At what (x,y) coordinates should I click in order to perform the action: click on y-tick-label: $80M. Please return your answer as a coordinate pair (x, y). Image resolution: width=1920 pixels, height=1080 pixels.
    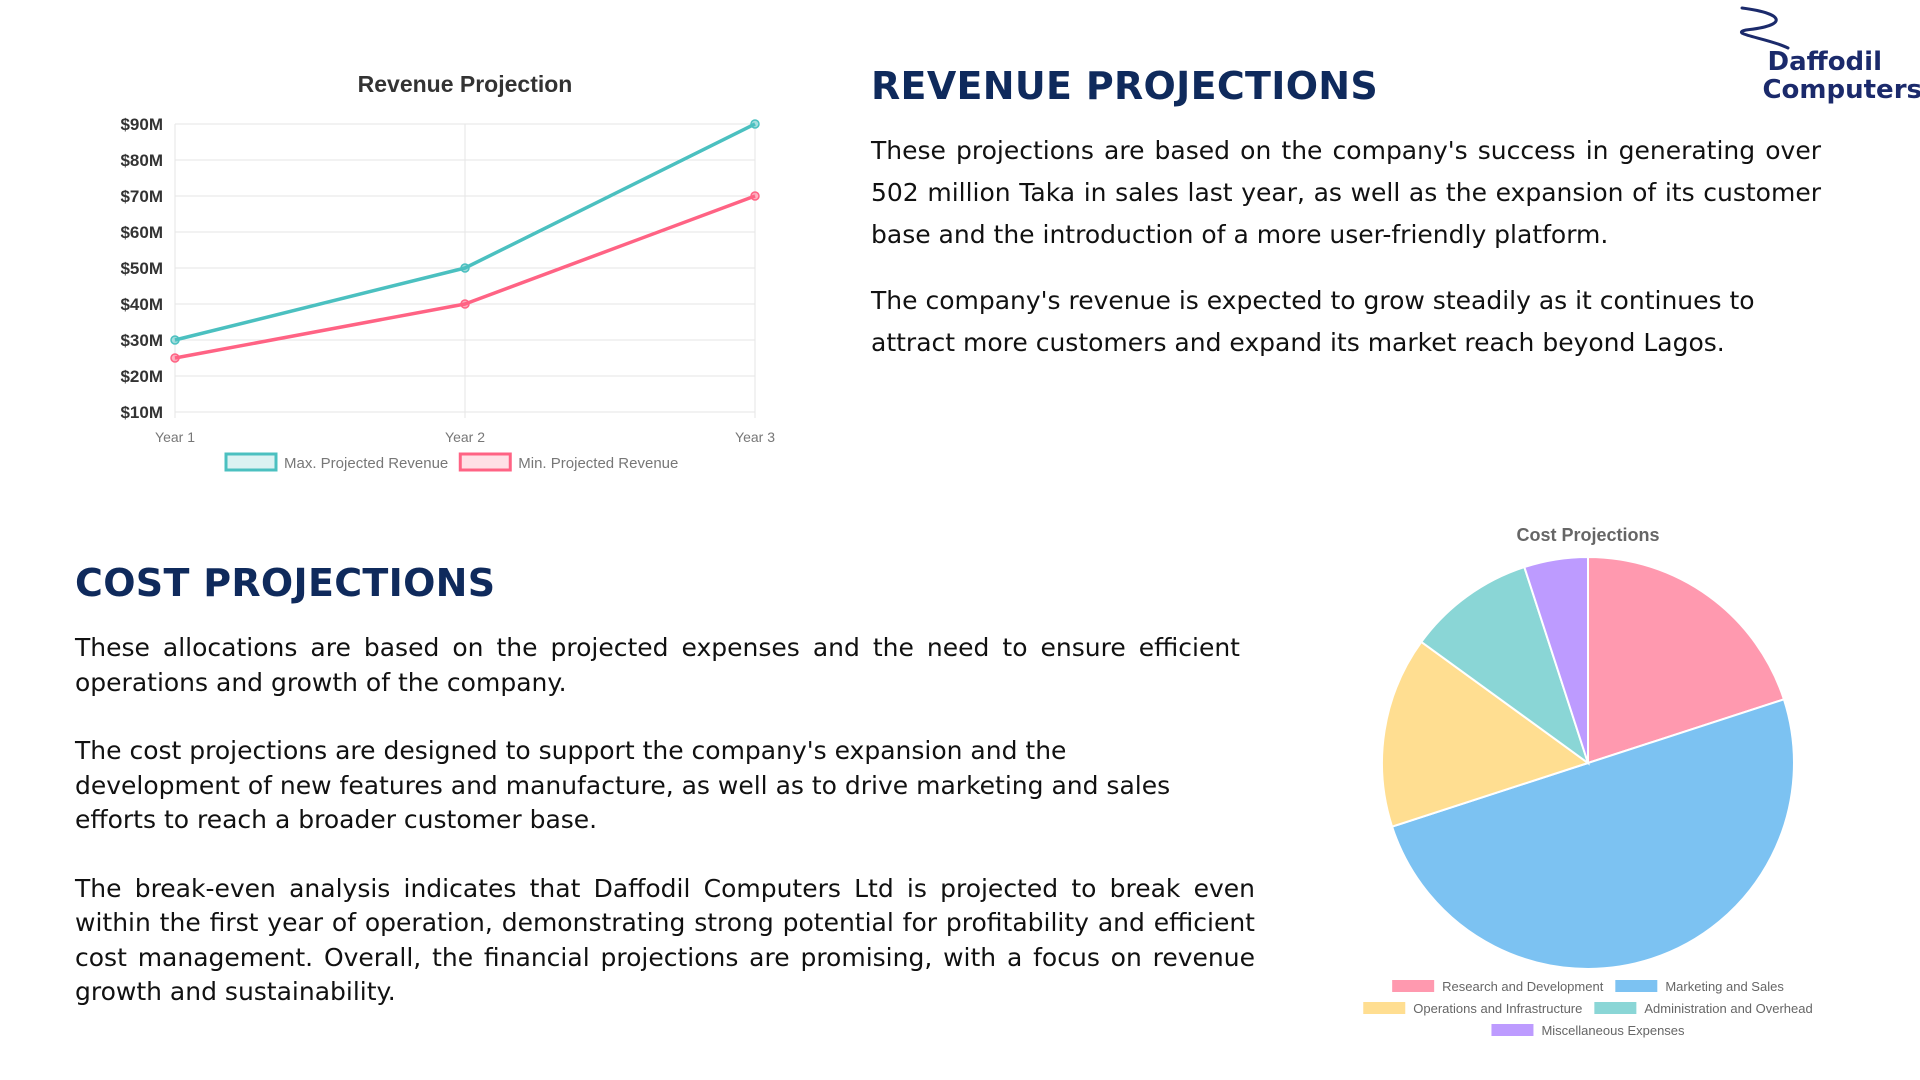
    Looking at the image, I should click on (141, 160).